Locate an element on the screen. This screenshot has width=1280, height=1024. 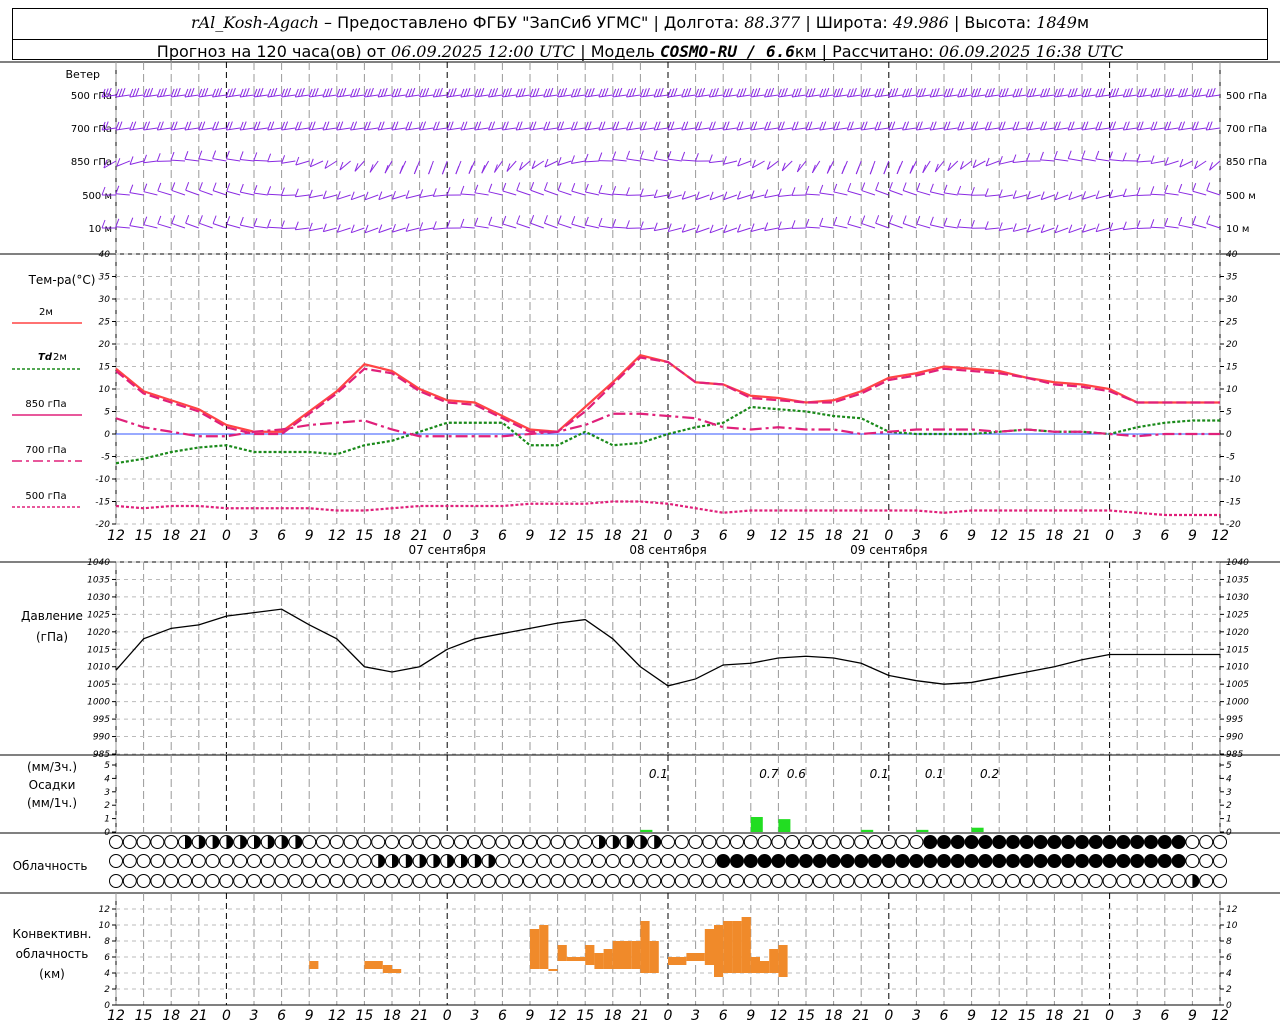
precip-unit-3h: (мм/3ч.) is located at coordinates (52, 767).